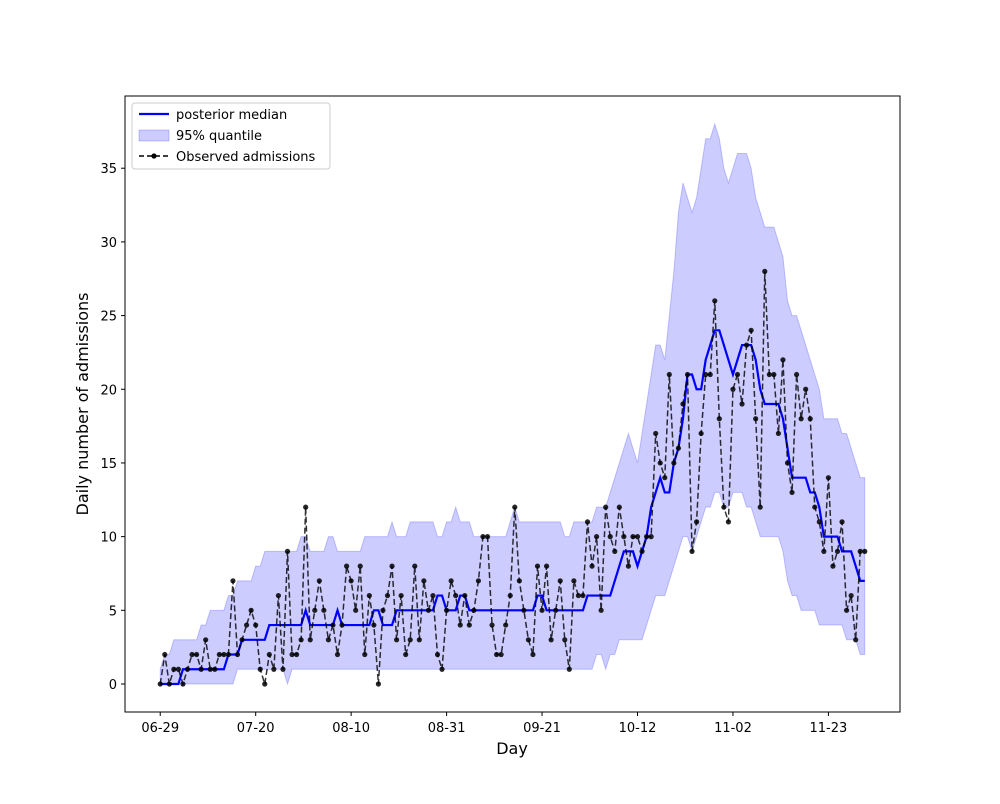  Describe the element at coordinates (733, 728) in the screenshot. I see `x-tick-label: 11-02` at that location.